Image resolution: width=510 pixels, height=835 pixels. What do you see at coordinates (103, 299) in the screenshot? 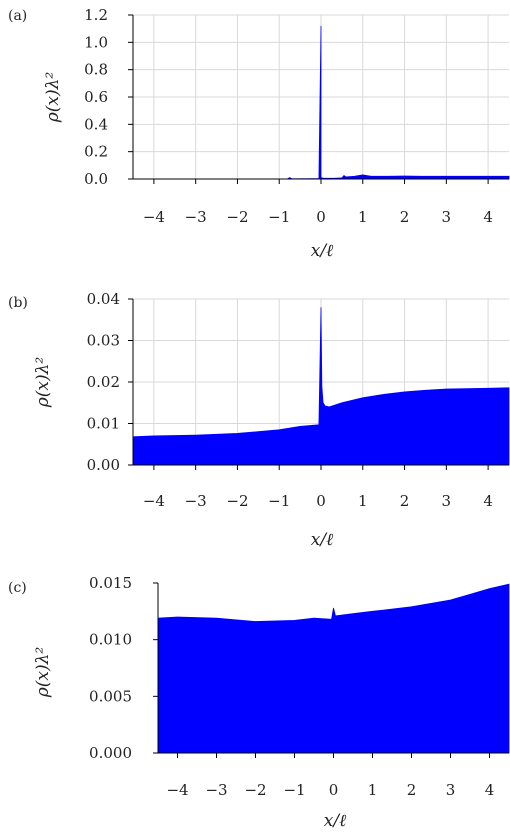
I see `y-tick-label: 0.04` at bounding box center [103, 299].